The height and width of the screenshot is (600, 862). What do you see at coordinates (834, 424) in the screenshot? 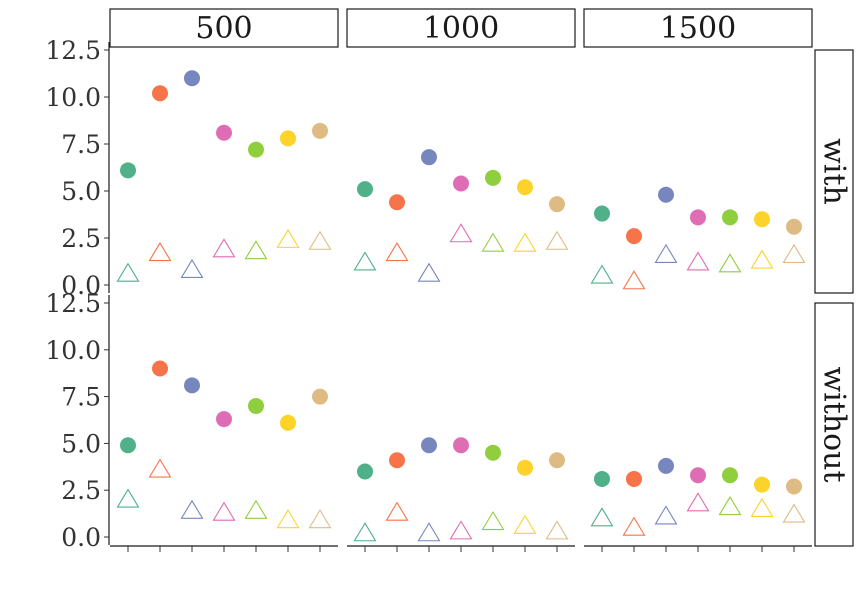
I see `facet-strip-label-without: without` at bounding box center [834, 424].